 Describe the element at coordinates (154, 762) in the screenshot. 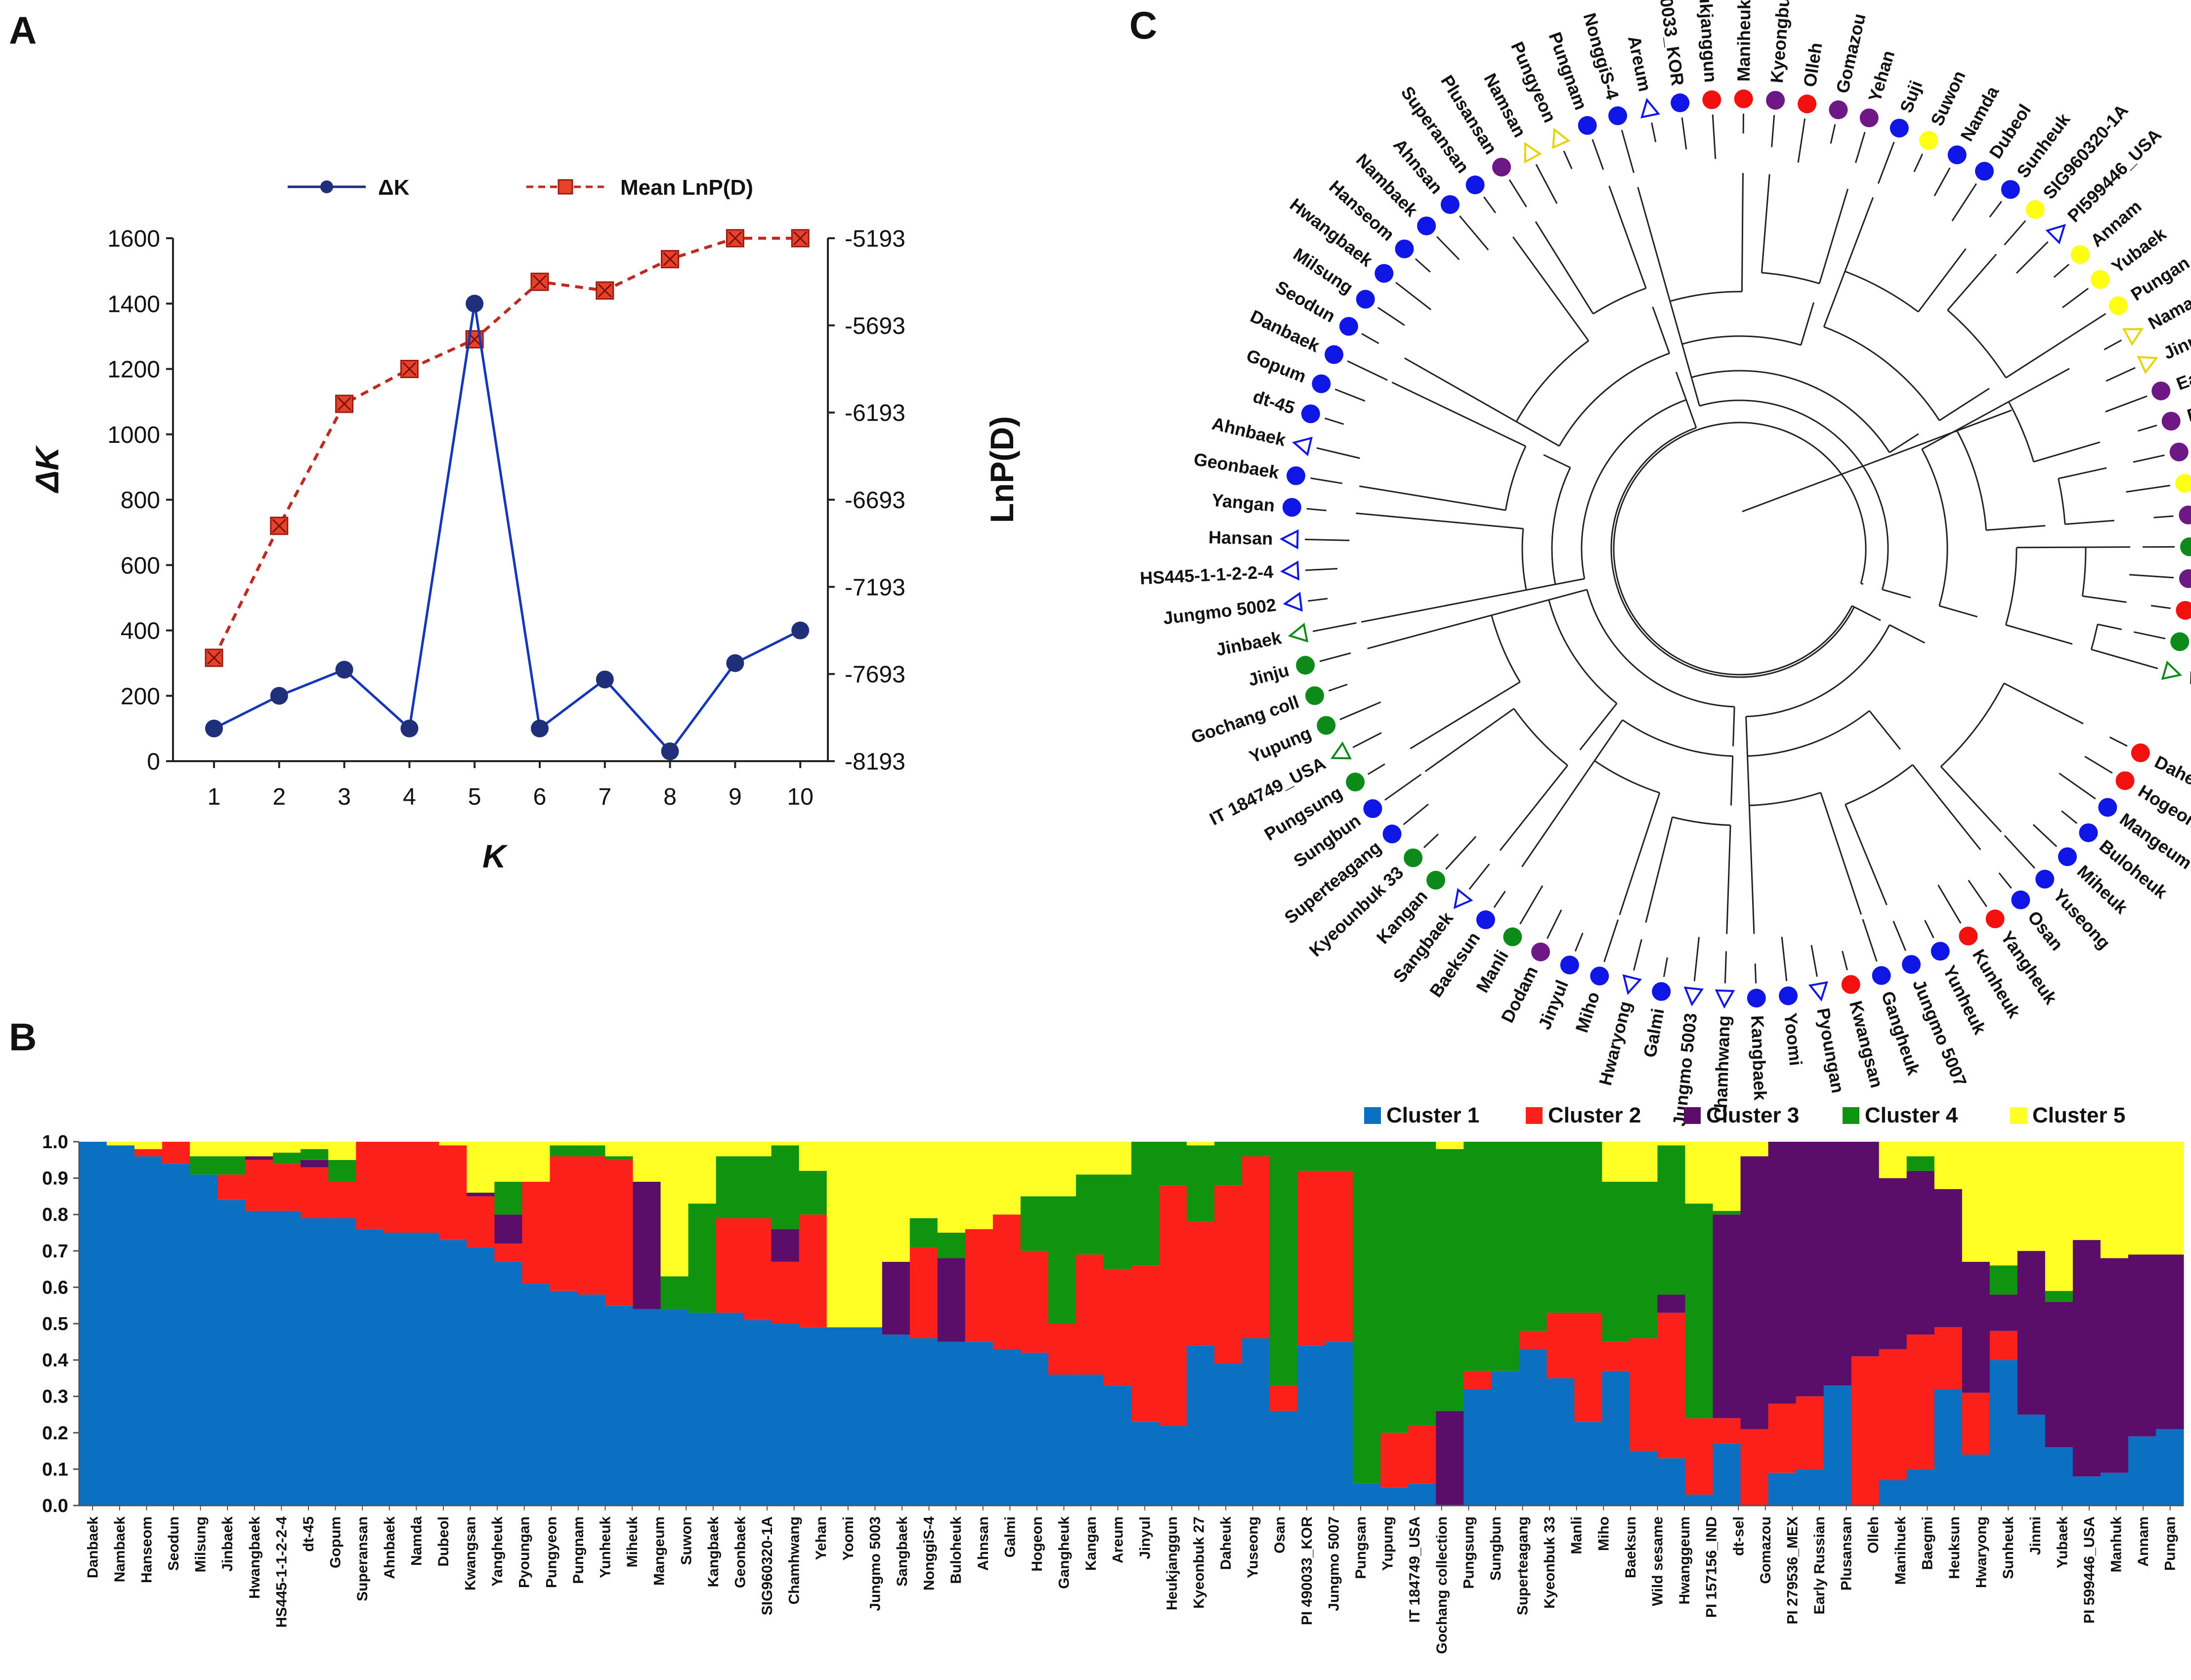

I see `y-tick-label-left: 0` at that location.